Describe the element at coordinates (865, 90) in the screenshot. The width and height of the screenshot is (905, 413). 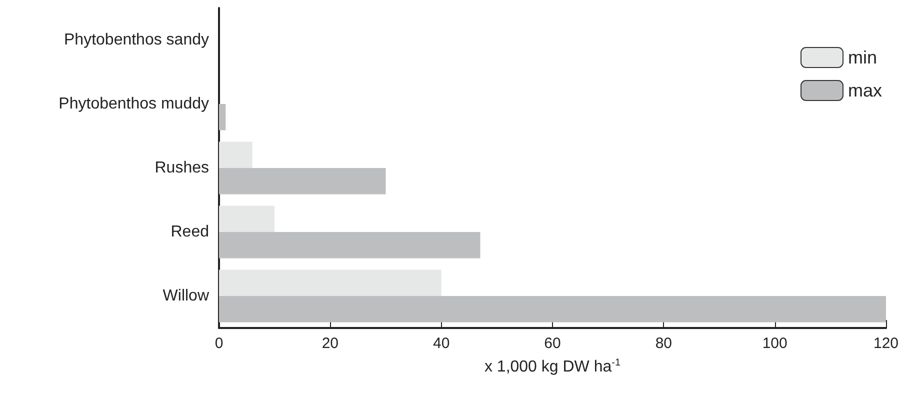
I see `legend-label: max` at that location.